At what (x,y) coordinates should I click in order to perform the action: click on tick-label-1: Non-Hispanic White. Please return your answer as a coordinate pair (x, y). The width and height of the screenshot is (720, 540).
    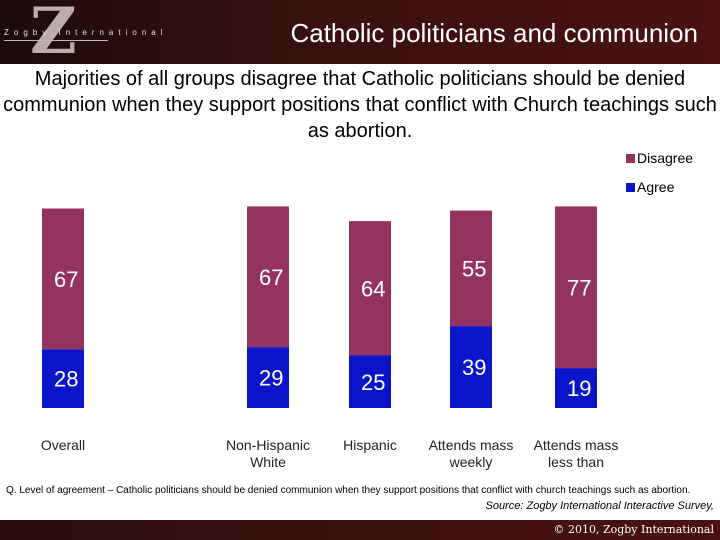
    Looking at the image, I should click on (268, 453).